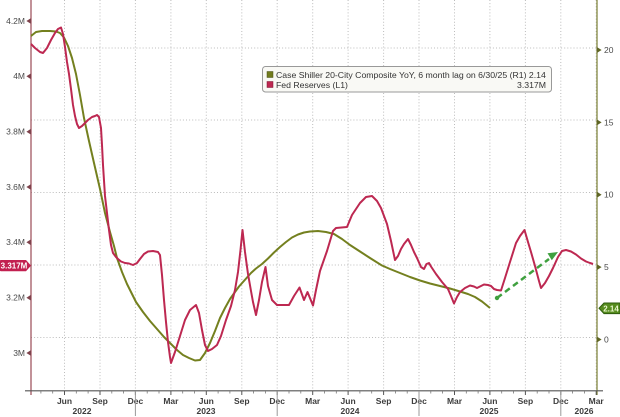 This screenshot has height=417, width=620. What do you see at coordinates (611, 309) in the screenshot?
I see `svg-text: 2.14` at bounding box center [611, 309].